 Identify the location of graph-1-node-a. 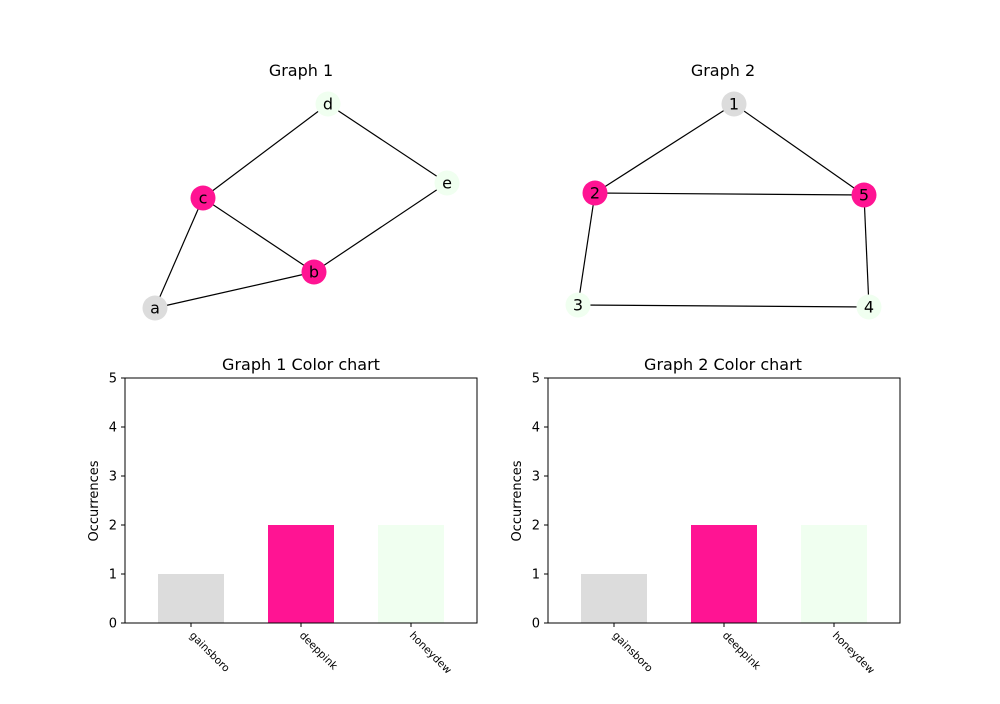
(155, 308).